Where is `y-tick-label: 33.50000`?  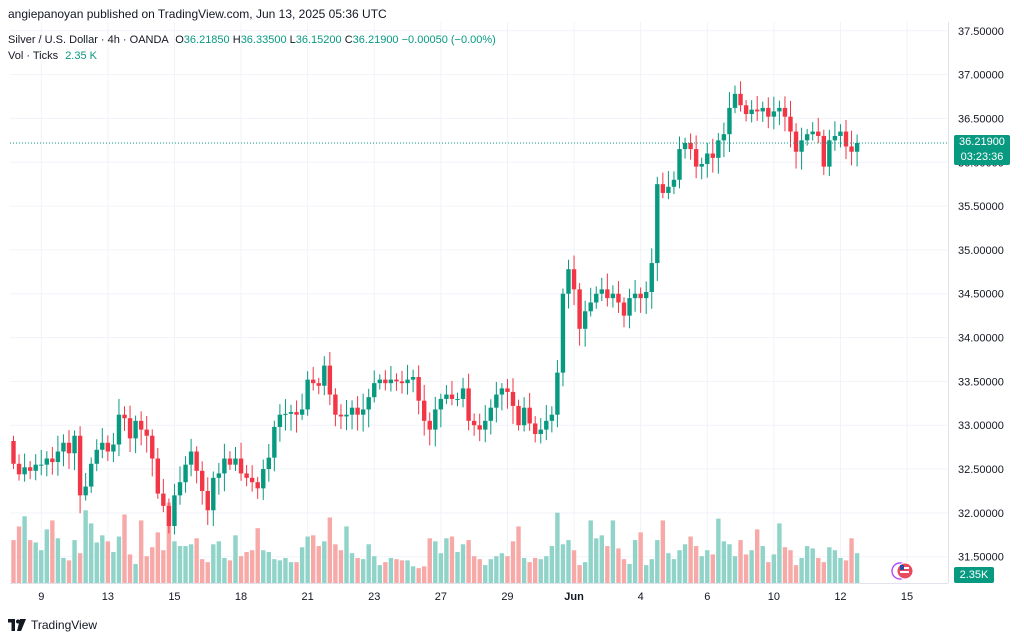 y-tick-label: 33.50000 is located at coordinates (981, 382).